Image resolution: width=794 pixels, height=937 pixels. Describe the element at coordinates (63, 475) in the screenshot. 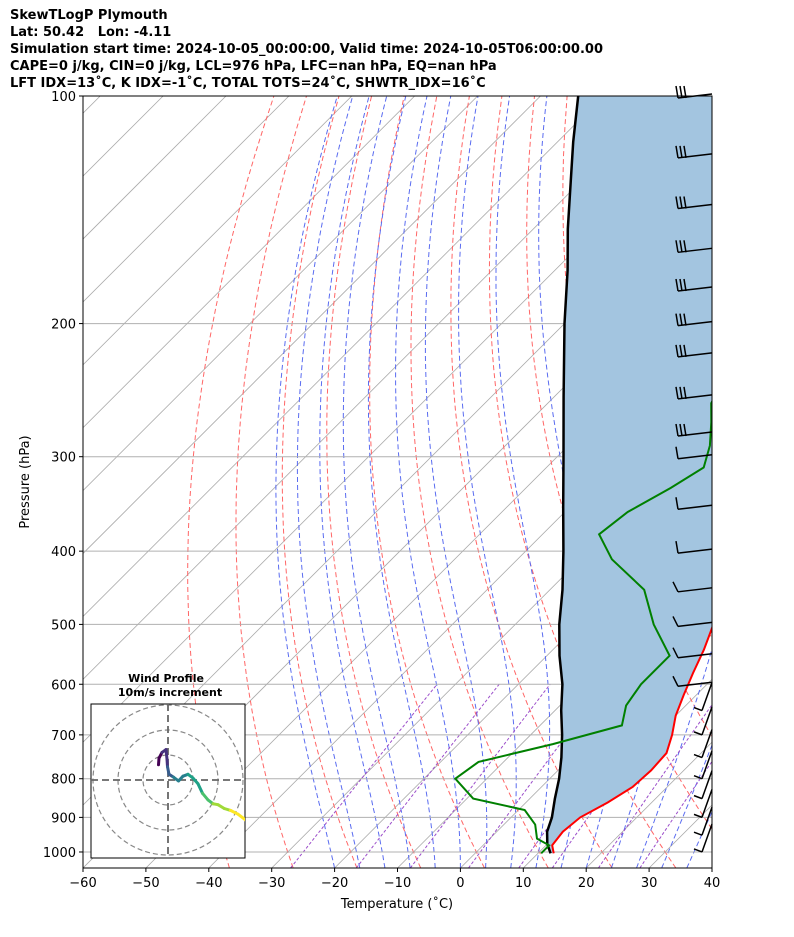

I see `y-axis-ticks: 100 200 300 400 500 600 700 800 900 1000` at that location.